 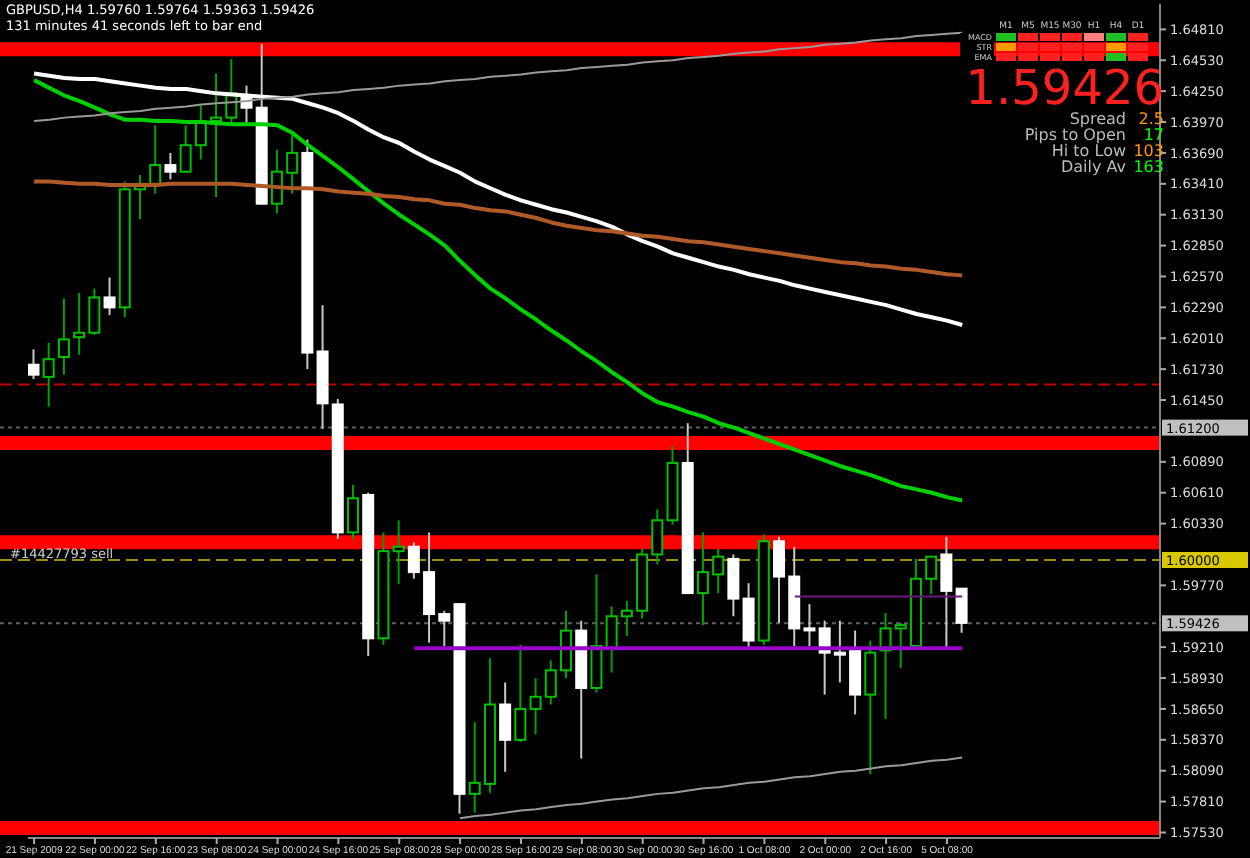 I want to click on line-series, so click(x=711, y=788).